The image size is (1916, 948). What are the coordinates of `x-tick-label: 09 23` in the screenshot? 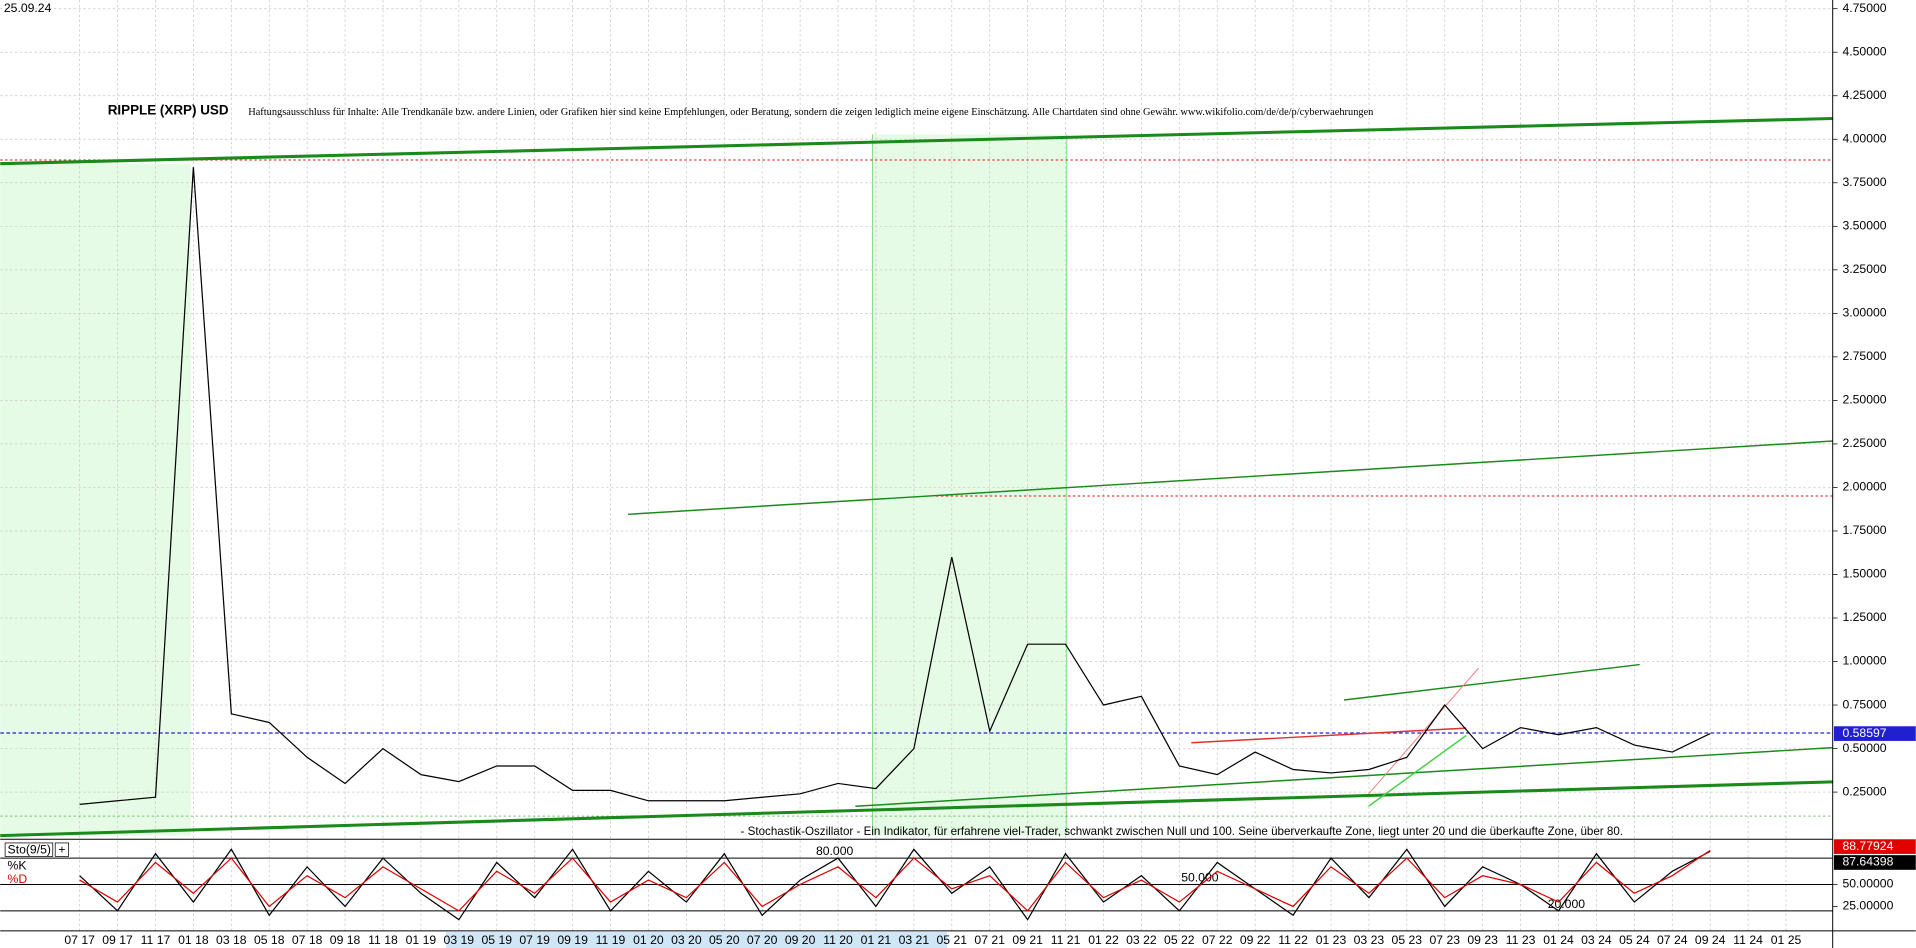 It's located at (1482, 940).